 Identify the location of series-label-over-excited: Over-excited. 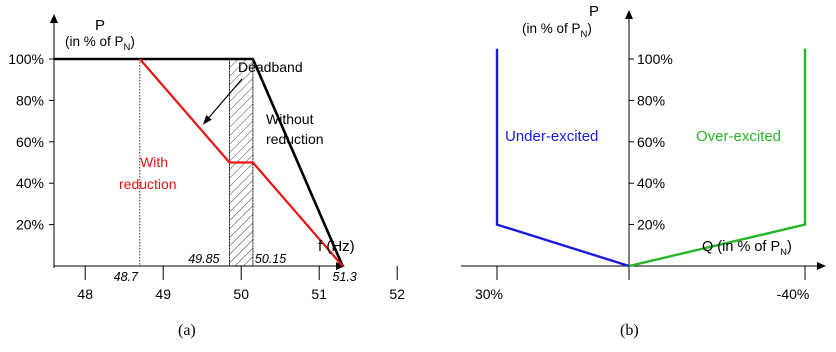
(738, 136).